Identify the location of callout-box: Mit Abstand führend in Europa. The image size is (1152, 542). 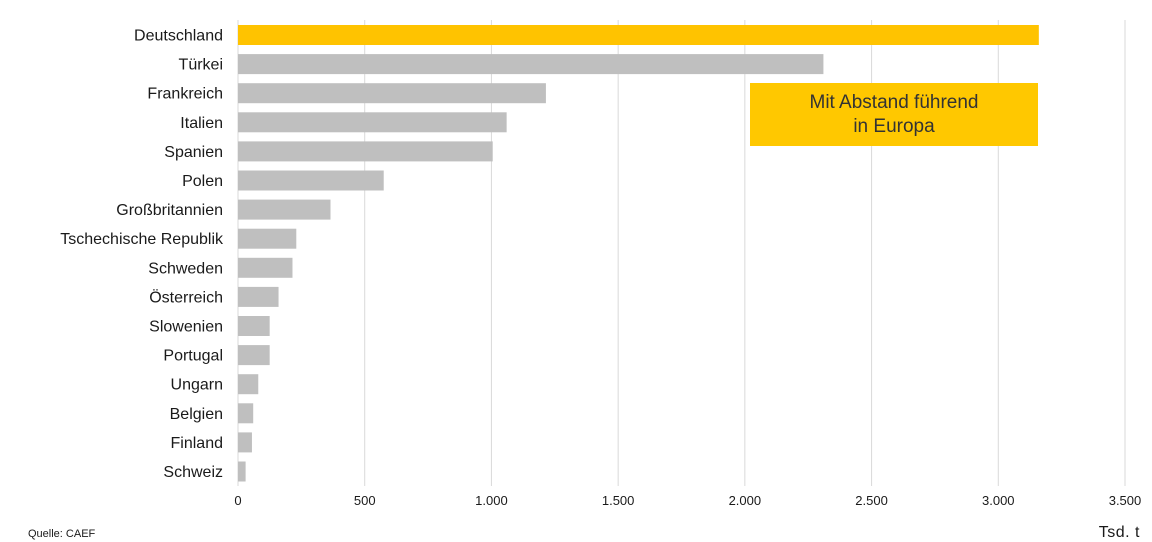
(894, 114).